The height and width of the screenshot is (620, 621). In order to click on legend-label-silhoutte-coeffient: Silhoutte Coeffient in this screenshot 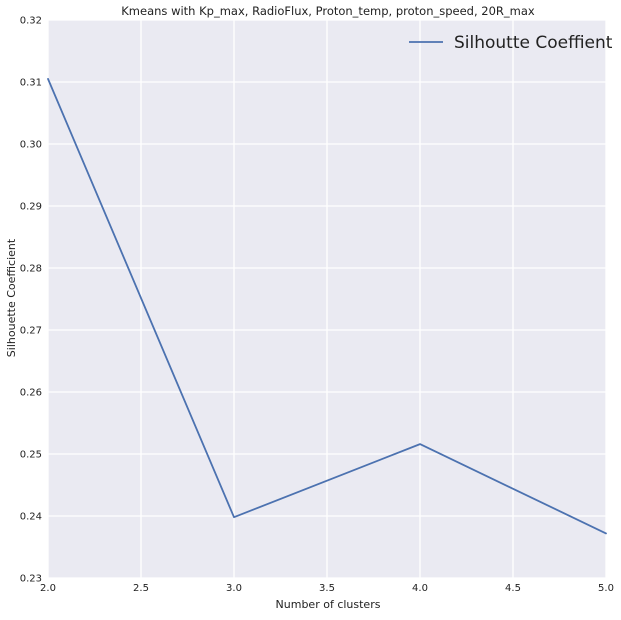, I will do `click(533, 43)`.